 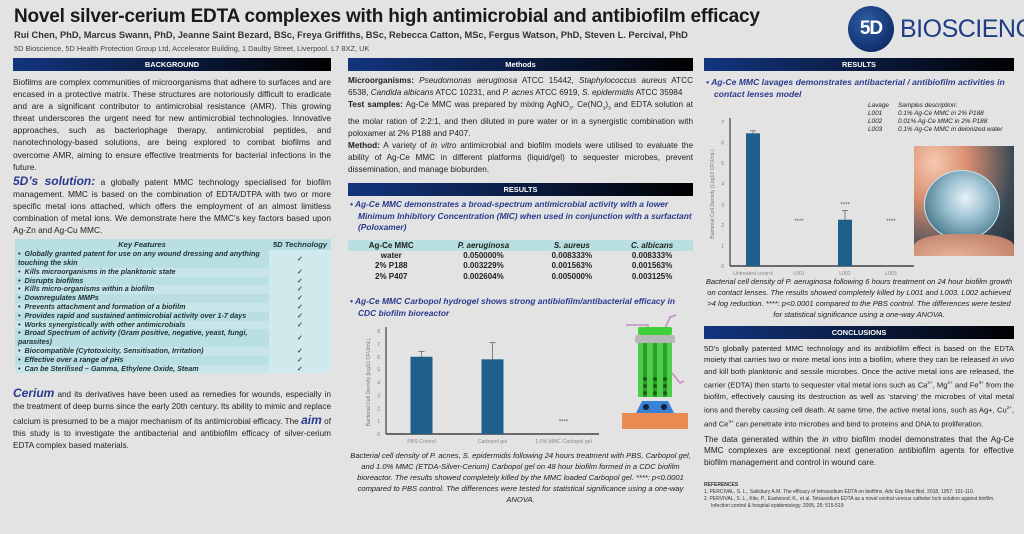 What do you see at coordinates (483, 245) in the screenshot?
I see `mic-header-cell: P. aeruginosa` at bounding box center [483, 245].